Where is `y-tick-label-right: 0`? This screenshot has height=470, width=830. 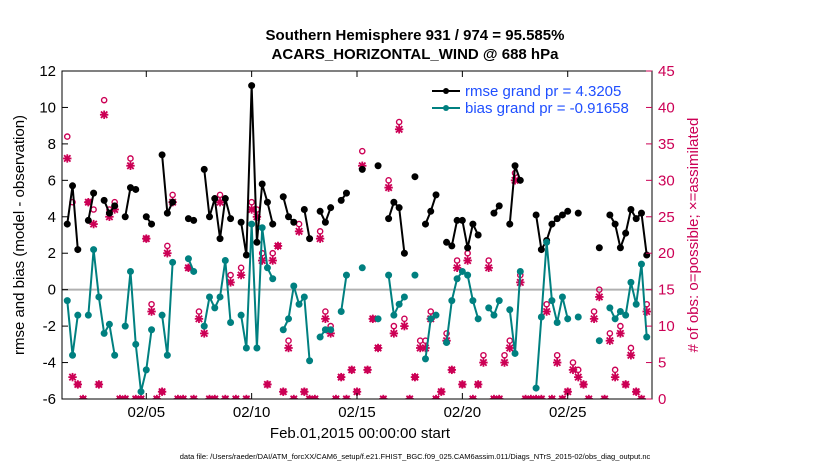
y-tick-label-right: 0 is located at coordinates (662, 399).